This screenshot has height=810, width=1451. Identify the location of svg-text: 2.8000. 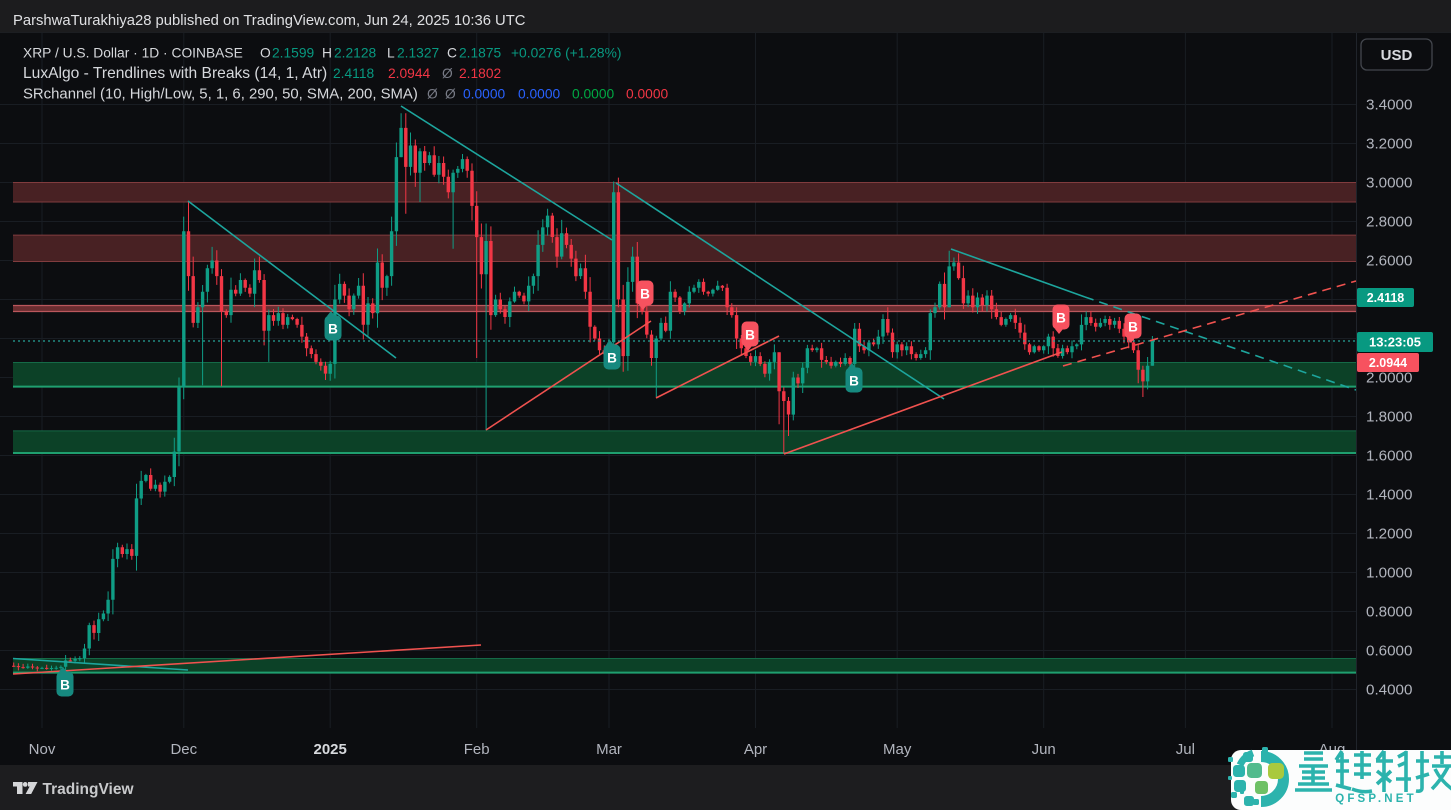
(1389, 222).